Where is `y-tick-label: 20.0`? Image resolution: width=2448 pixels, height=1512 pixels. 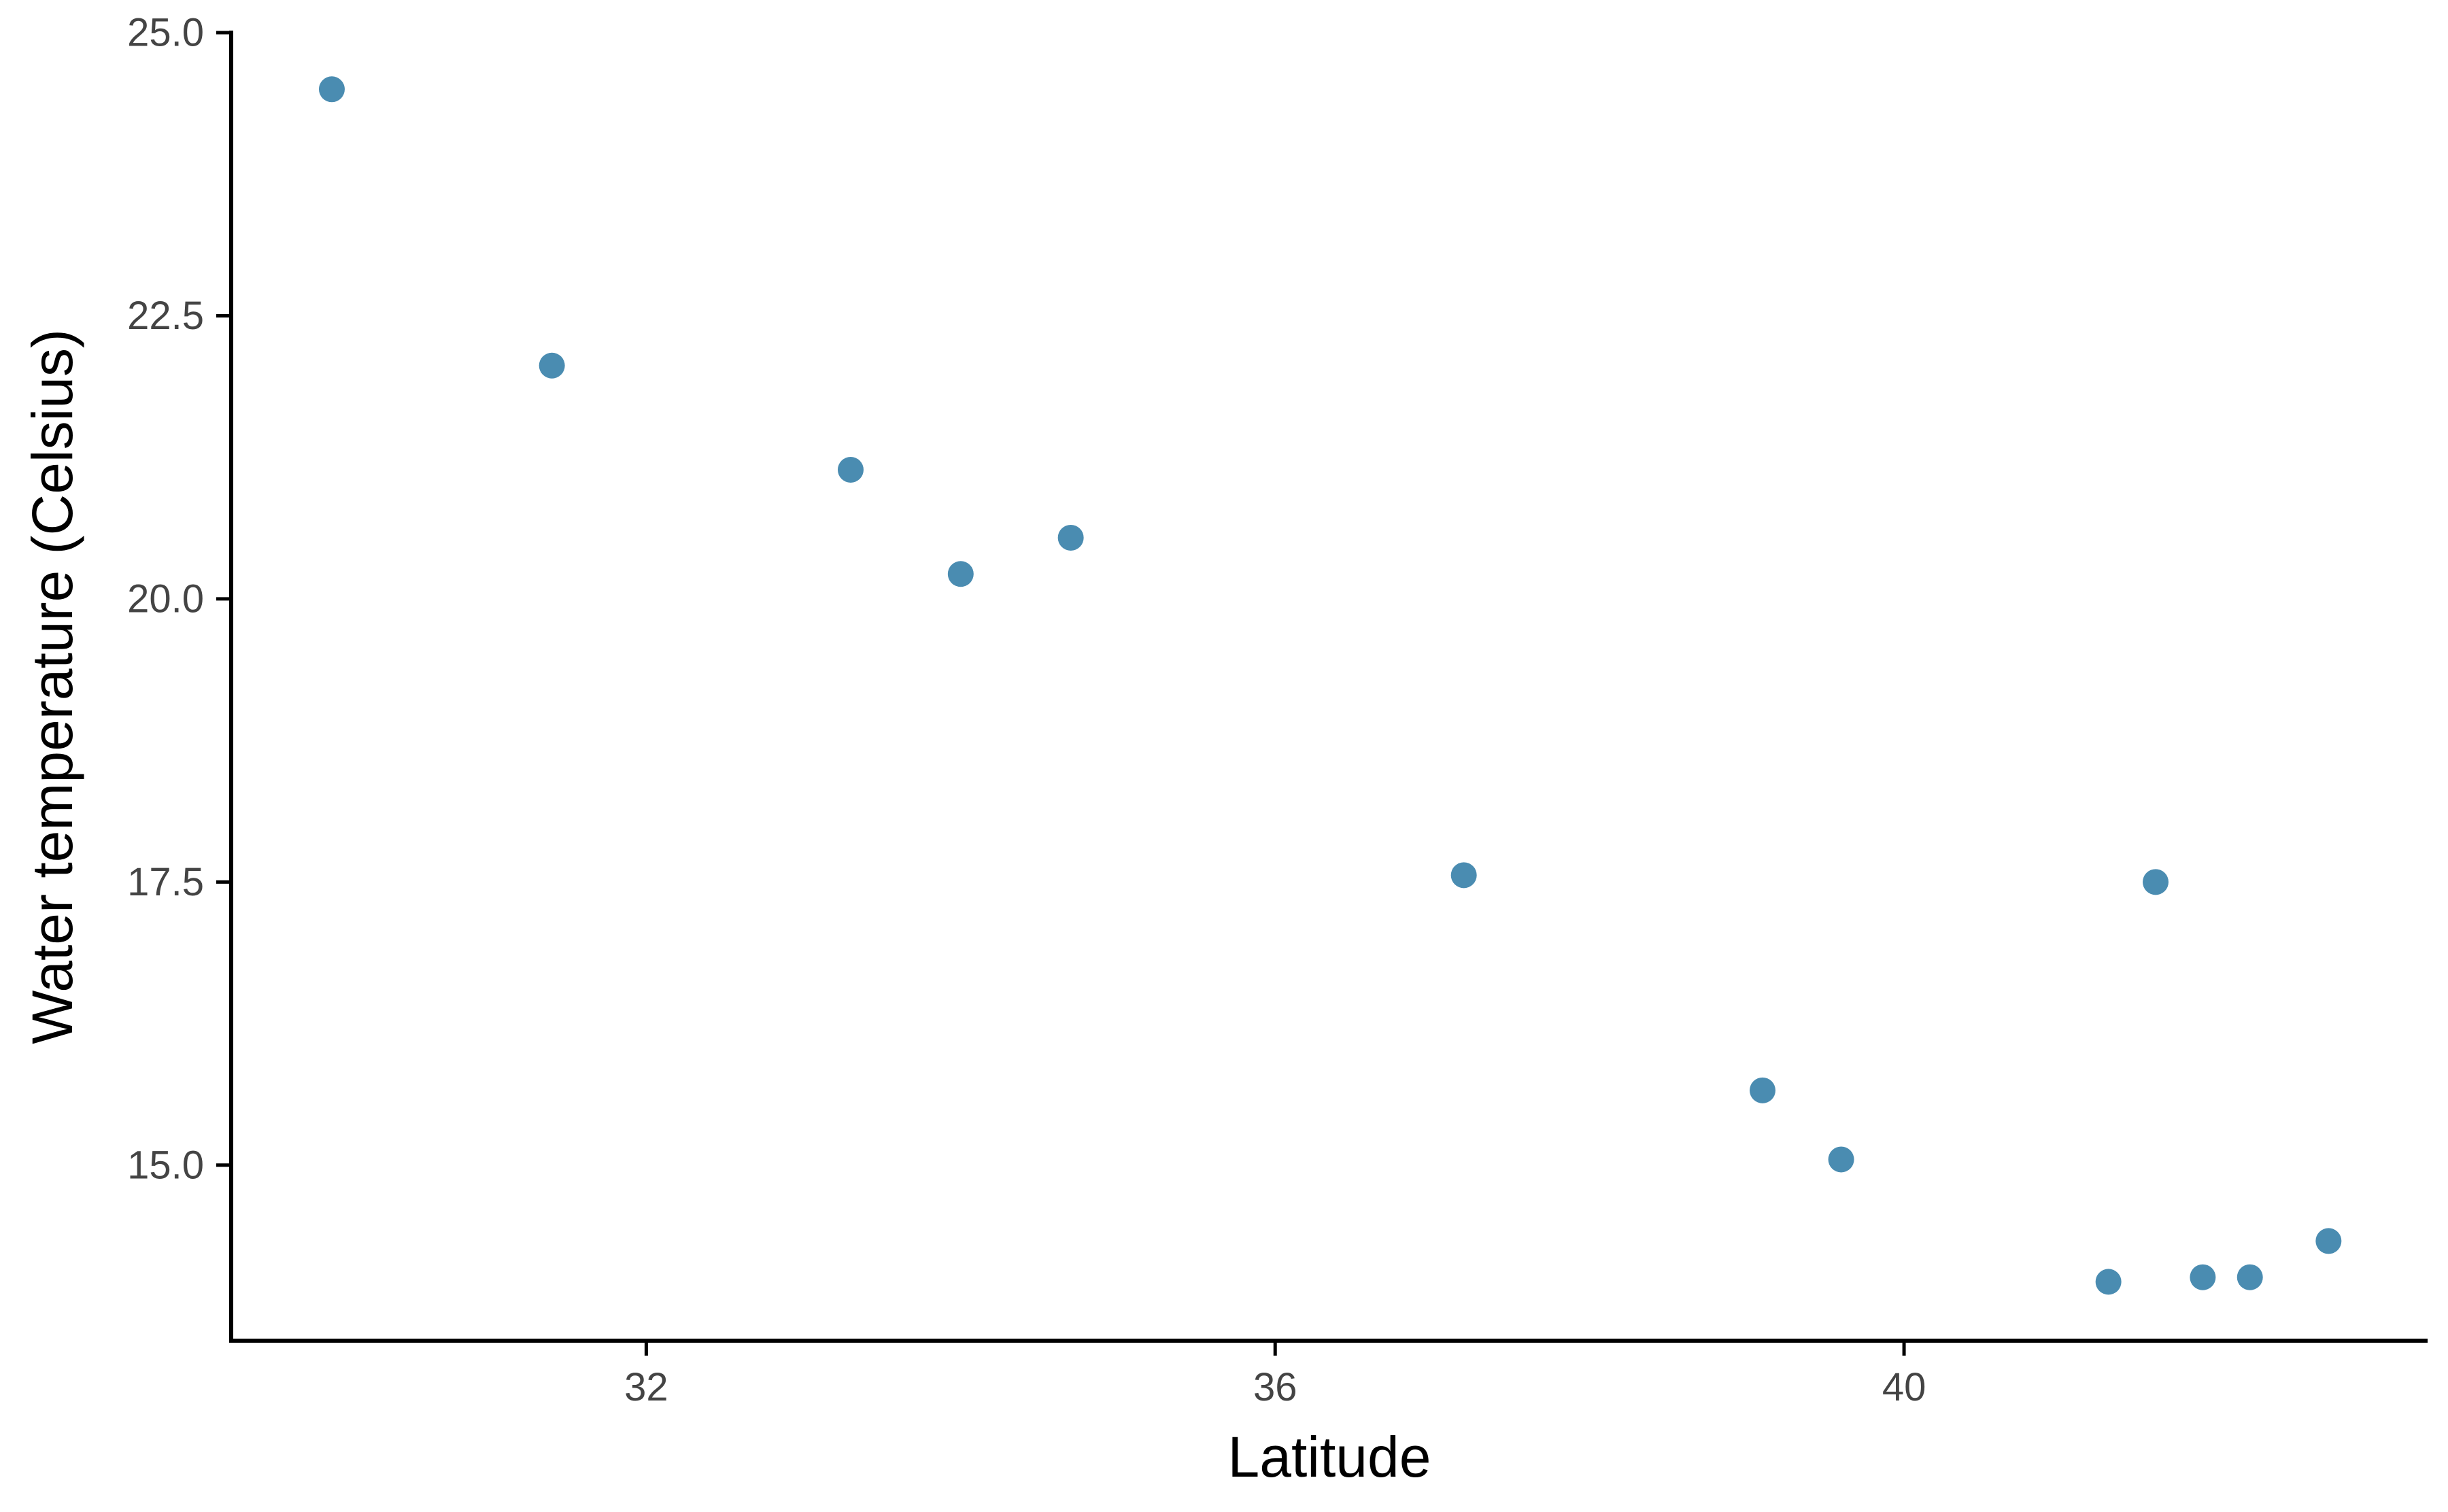
y-tick-label: 20.0 is located at coordinates (166, 599).